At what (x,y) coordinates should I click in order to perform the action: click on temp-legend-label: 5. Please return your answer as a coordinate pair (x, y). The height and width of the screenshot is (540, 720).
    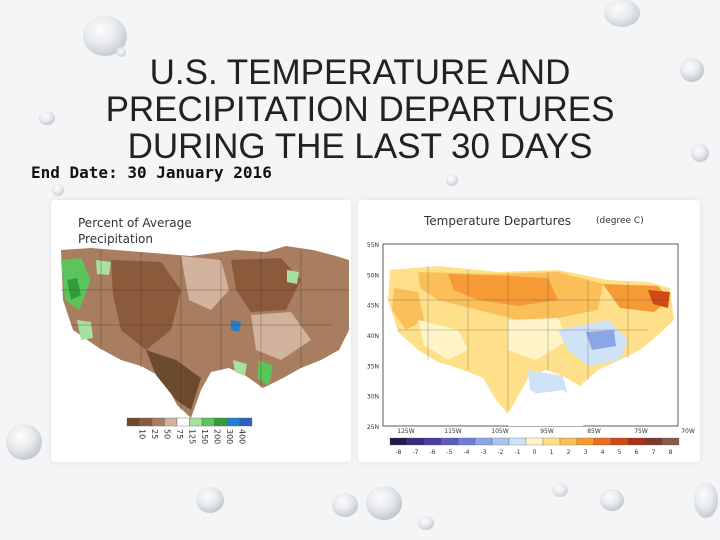
    Looking at the image, I should click on (620, 452).